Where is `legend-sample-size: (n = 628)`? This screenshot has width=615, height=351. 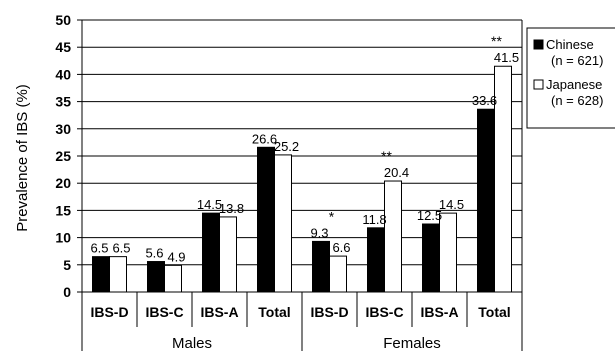
legend-sample-size: (n = 628) is located at coordinates (577, 100).